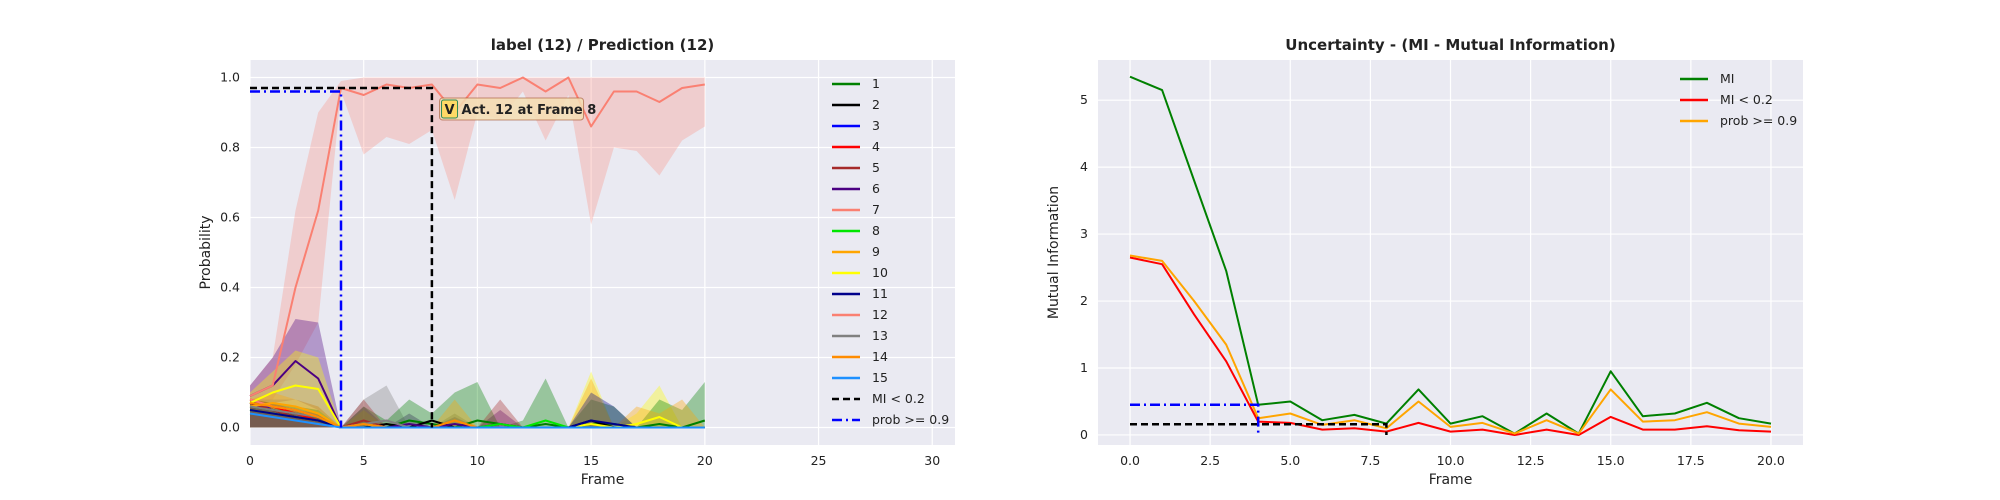 The image size is (2000, 500). Describe the element at coordinates (529, 110) in the screenshot. I see `annotation-text: Act. 12 at Frame 8` at that location.